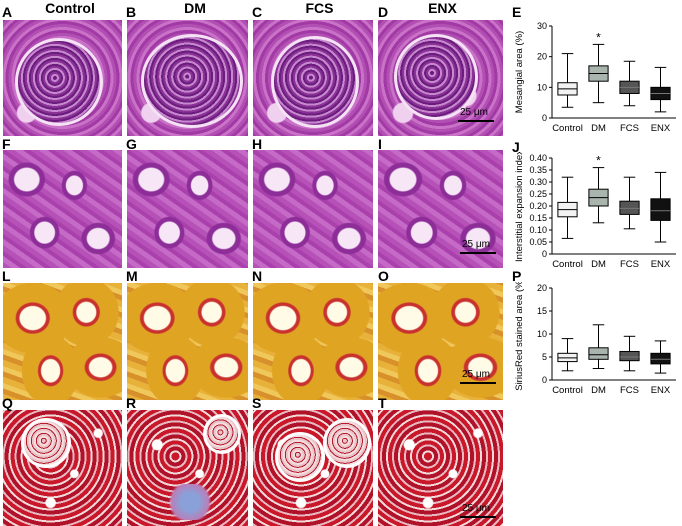 The image size is (682, 526). What do you see at coordinates (62, 341) in the screenshot?
I see `micrograph-l` at bounding box center [62, 341].